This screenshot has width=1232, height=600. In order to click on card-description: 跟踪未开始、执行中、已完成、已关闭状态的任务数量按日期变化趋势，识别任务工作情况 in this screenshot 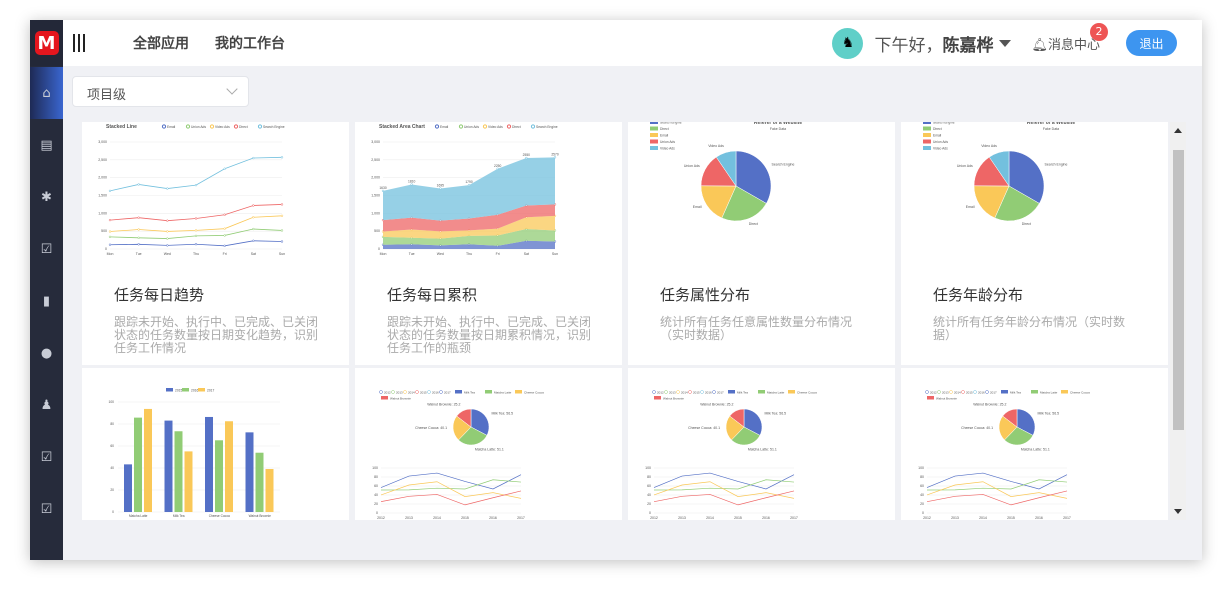, I will do `click(216, 335)`.